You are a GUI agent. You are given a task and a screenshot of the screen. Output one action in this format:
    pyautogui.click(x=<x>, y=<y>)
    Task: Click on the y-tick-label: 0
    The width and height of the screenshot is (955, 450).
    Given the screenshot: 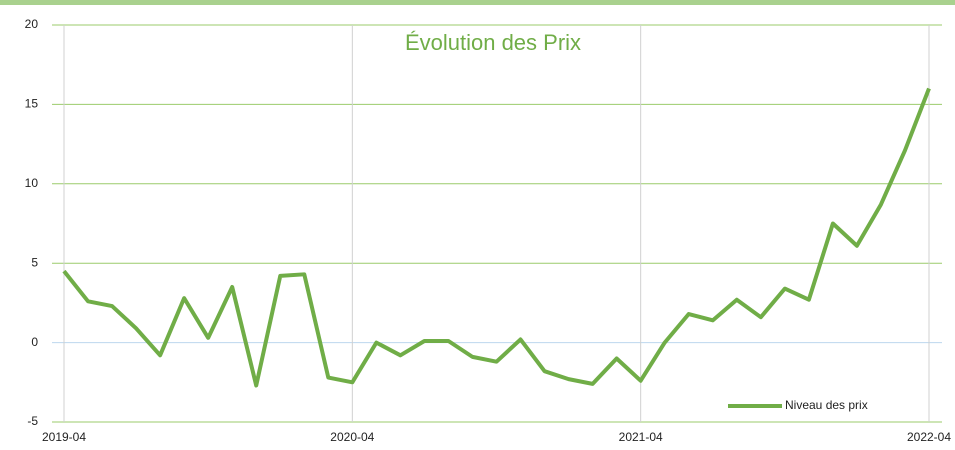 What is the action you would take?
    pyautogui.click(x=34, y=342)
    